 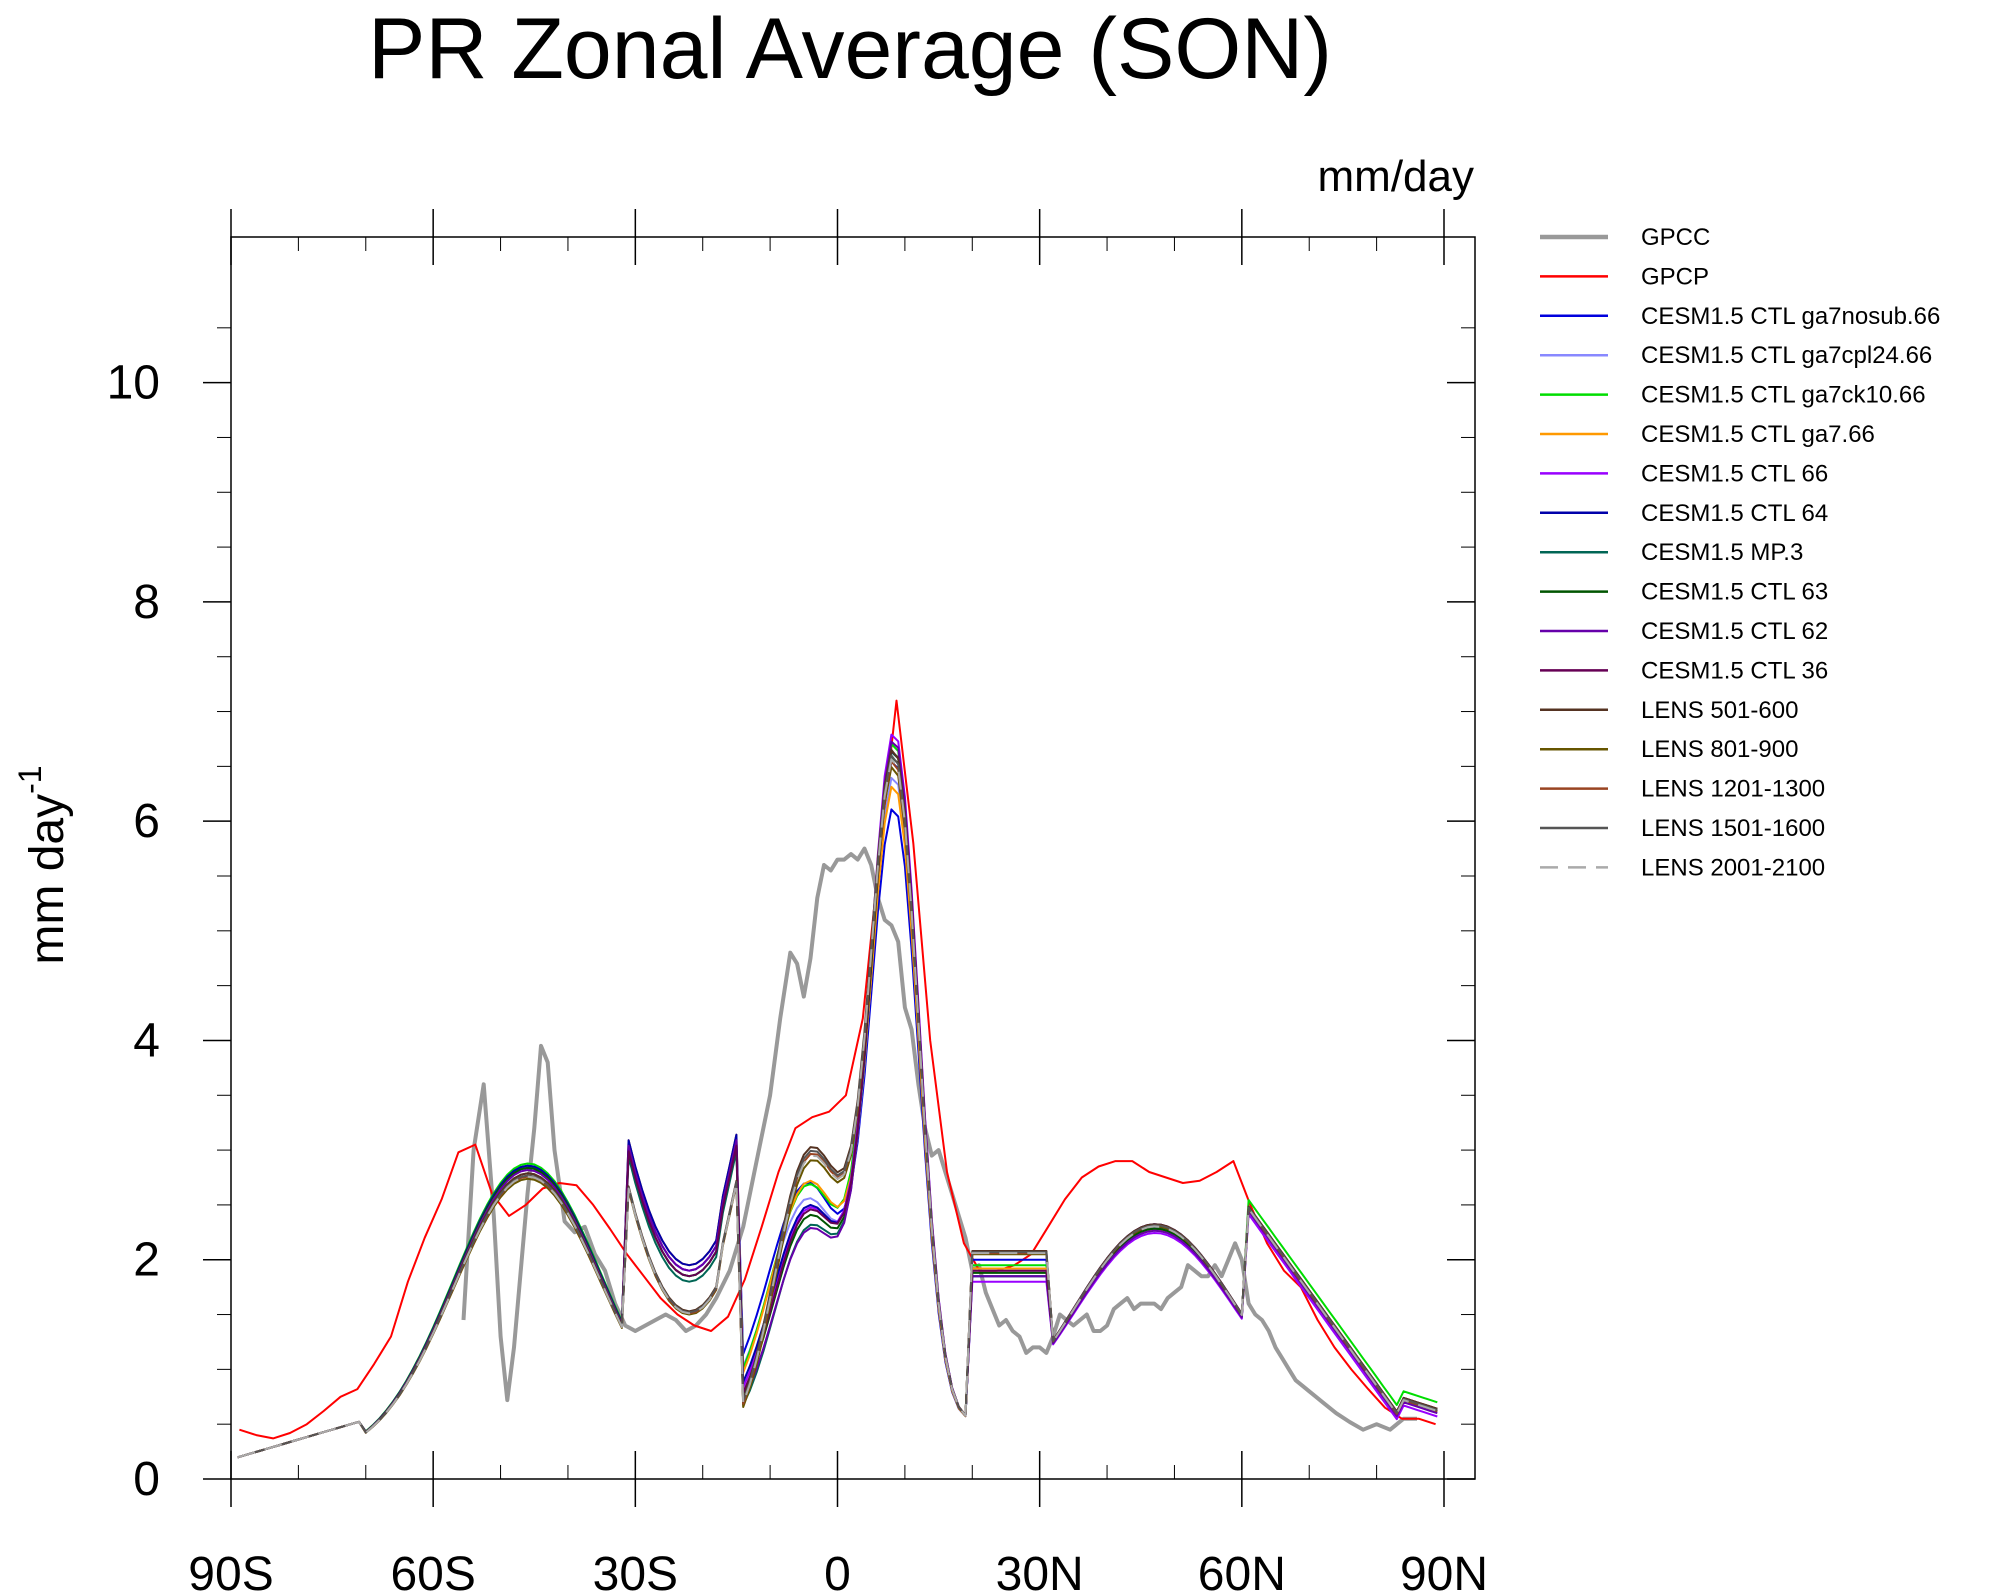 What do you see at coordinates (1675, 237) in the screenshot?
I see `legend-label-0: GPCC` at bounding box center [1675, 237].